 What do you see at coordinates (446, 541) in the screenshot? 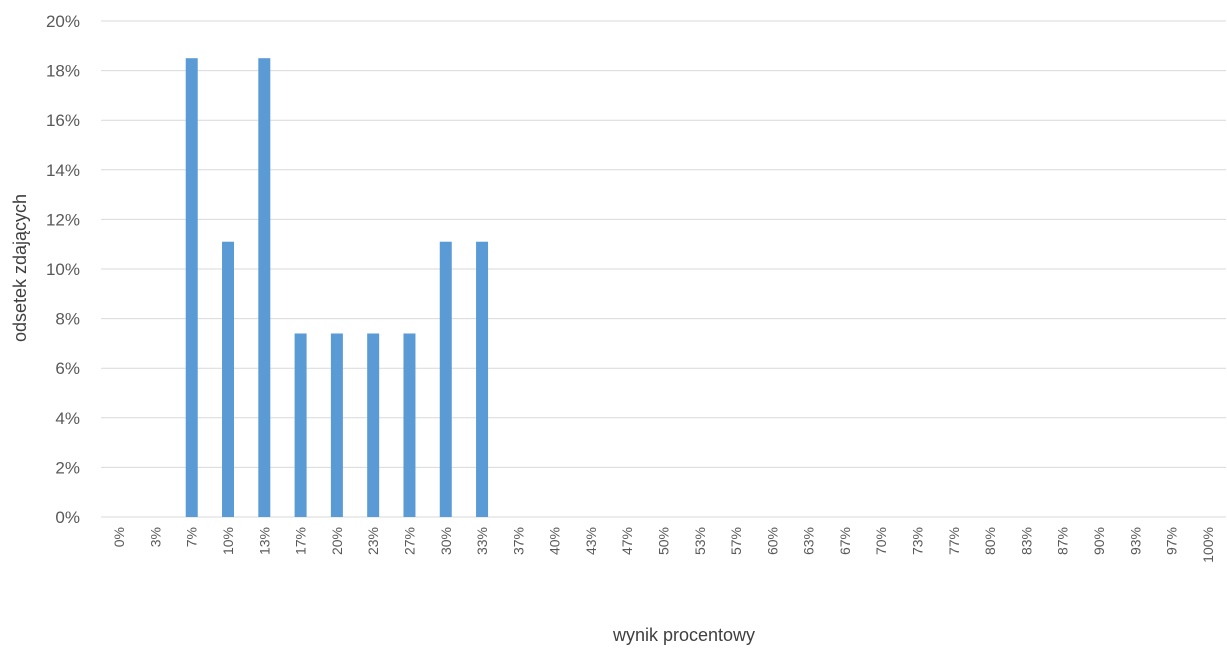
I see `x-tick-label: 30%` at bounding box center [446, 541].